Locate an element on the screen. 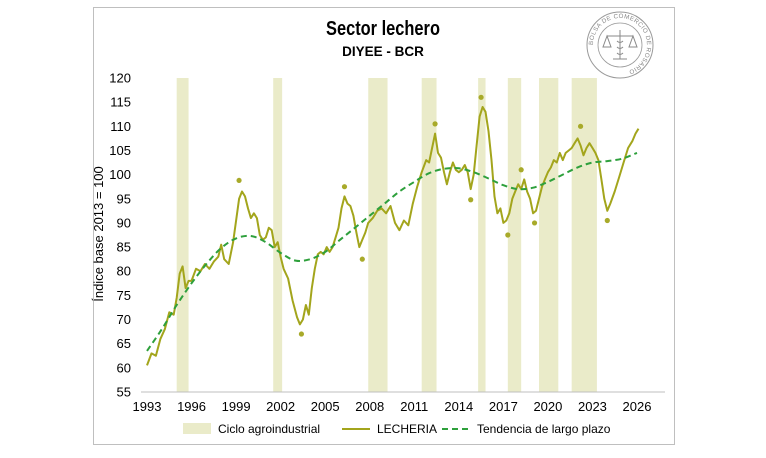 The height and width of the screenshot is (458, 766). y-tick-label: 100 is located at coordinates (120, 174).